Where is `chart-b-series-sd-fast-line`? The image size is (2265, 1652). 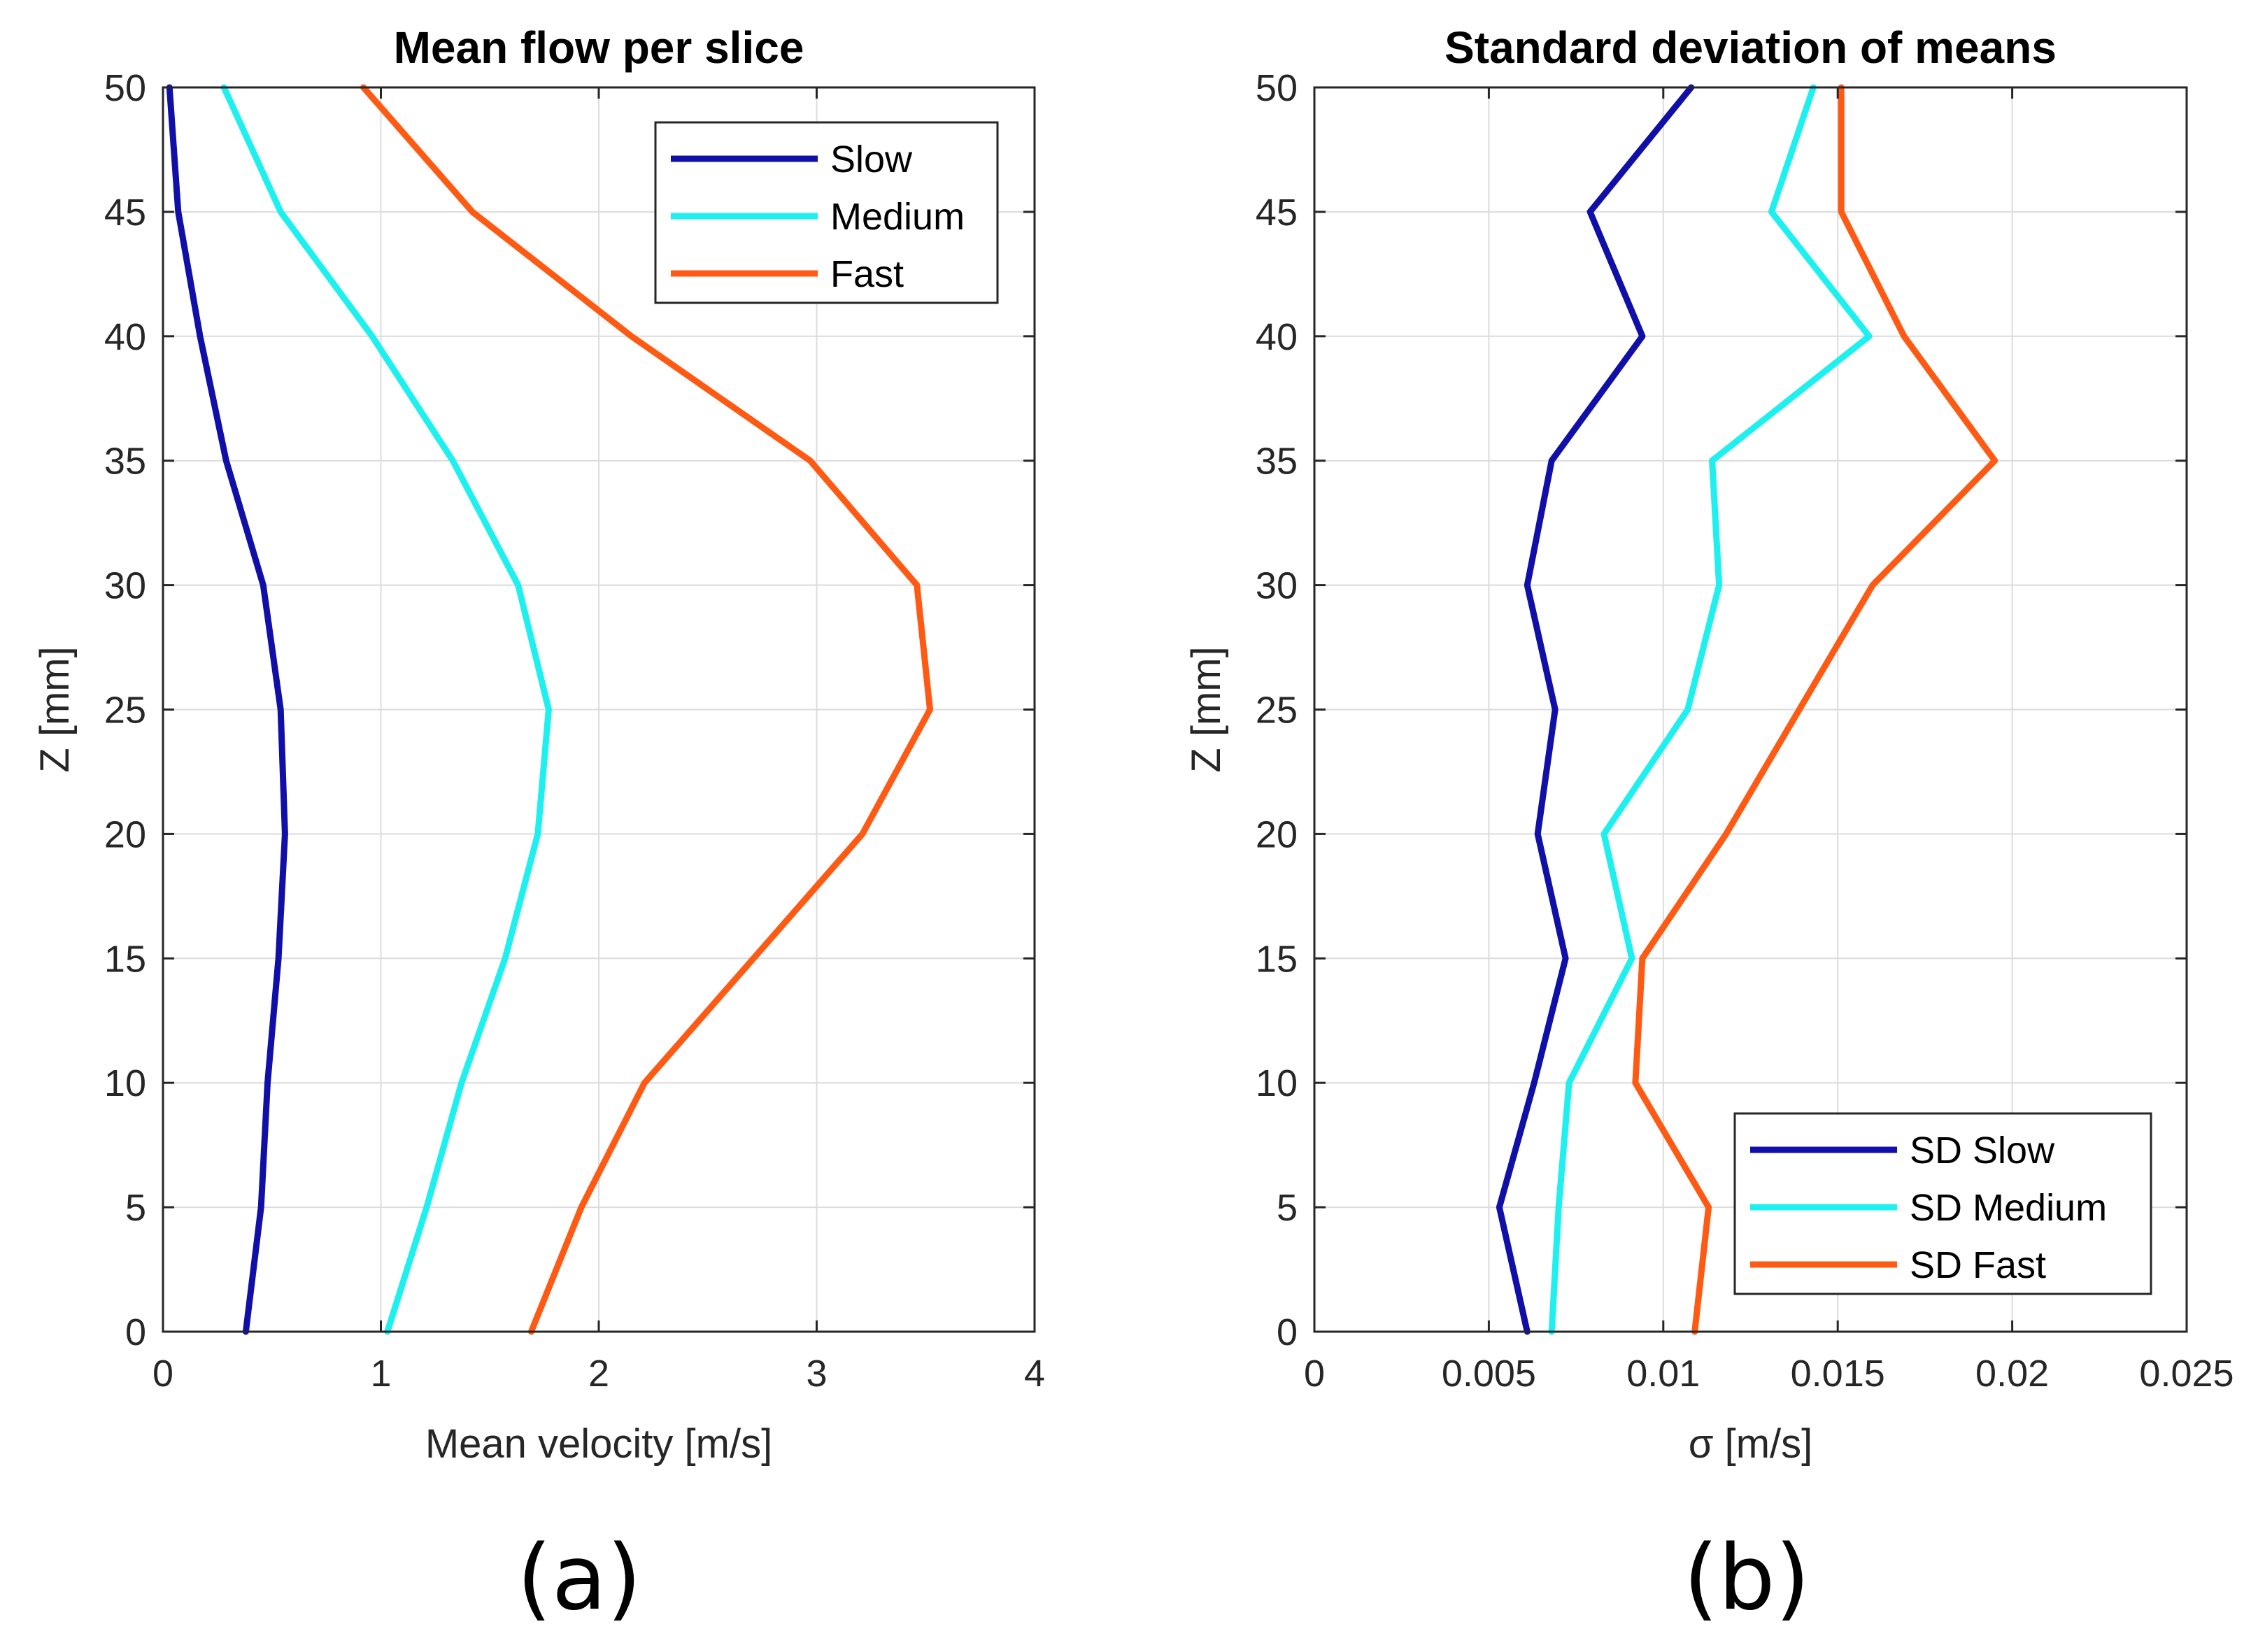 chart-b-series-sd-fast-line is located at coordinates (1815, 709).